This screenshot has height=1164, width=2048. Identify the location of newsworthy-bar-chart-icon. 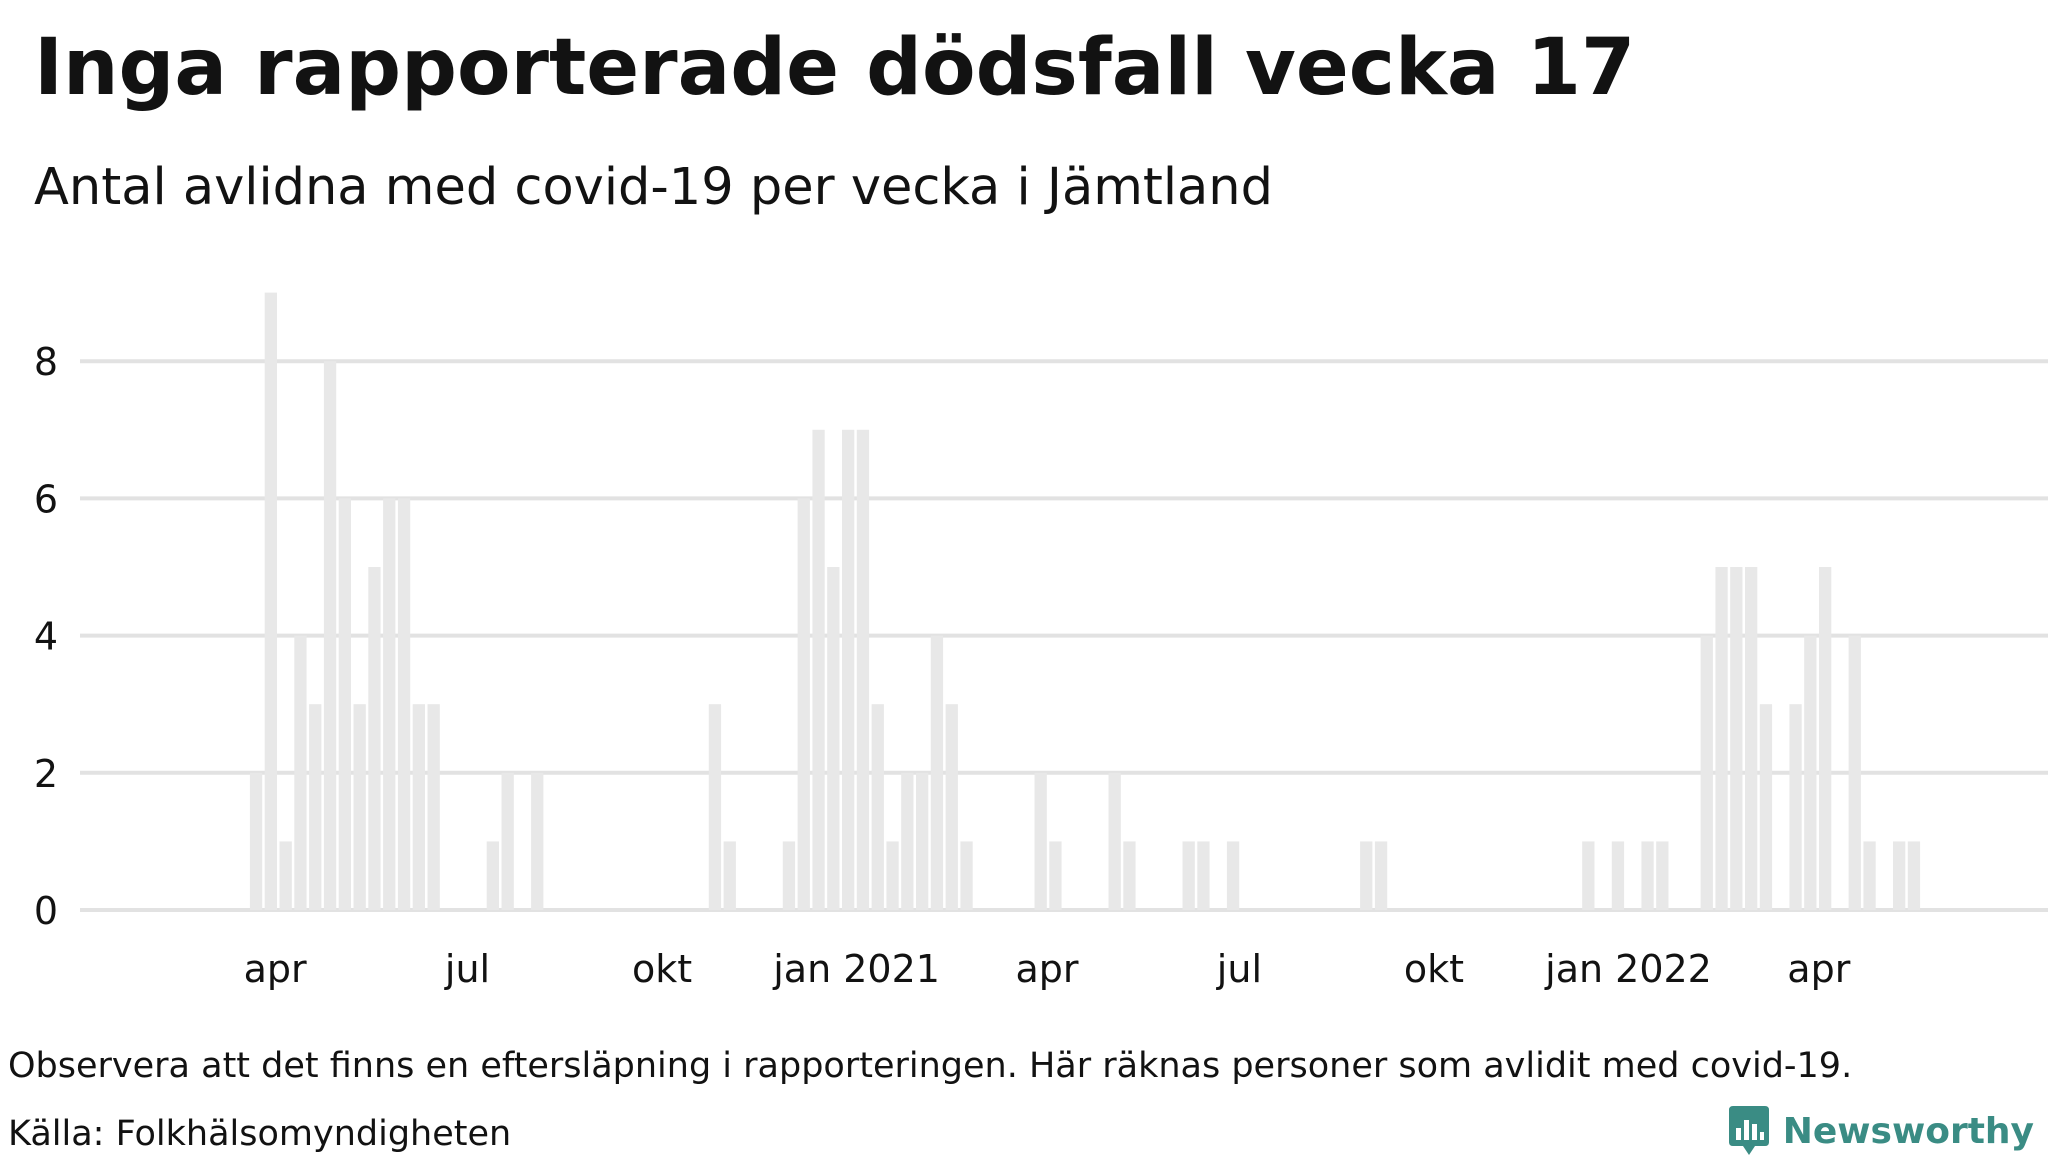
(1748, 1130).